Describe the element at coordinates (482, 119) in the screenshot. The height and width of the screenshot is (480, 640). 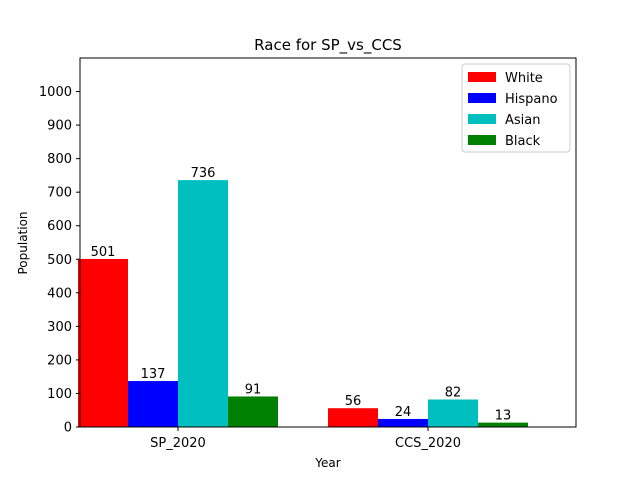
I see `legend-swatch-asian` at that location.